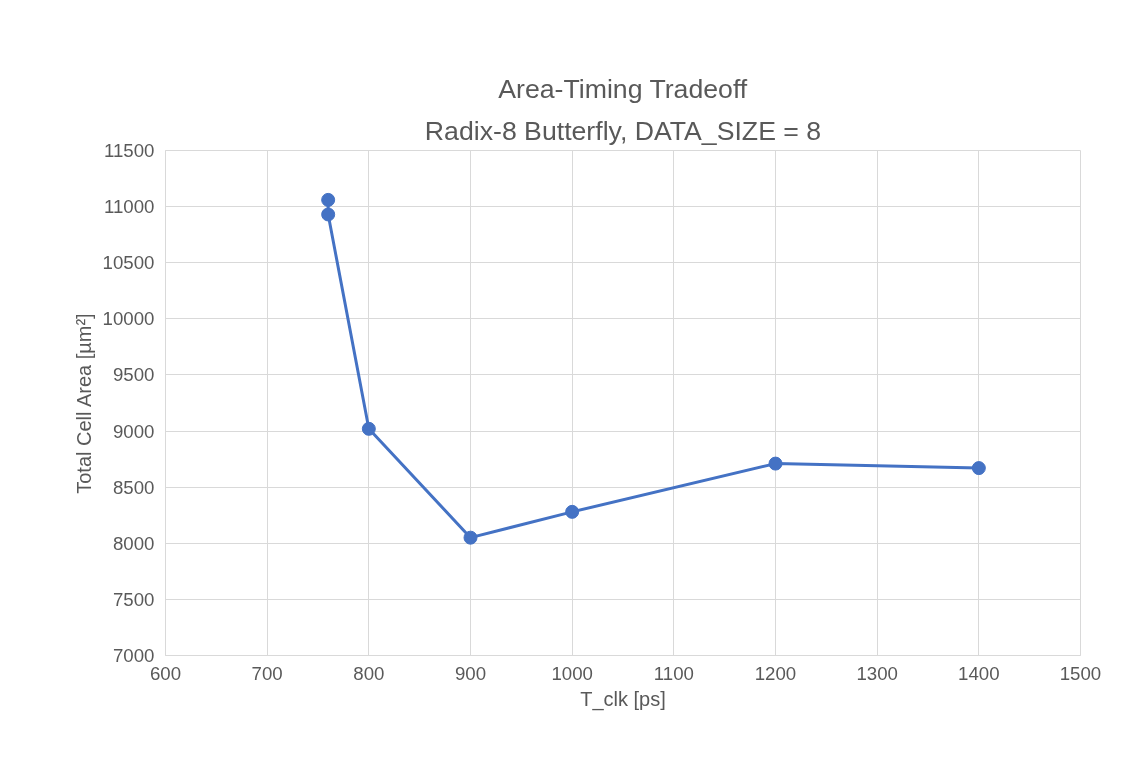  Describe the element at coordinates (572, 673) in the screenshot. I see `x-tick-label: 1000` at that location.